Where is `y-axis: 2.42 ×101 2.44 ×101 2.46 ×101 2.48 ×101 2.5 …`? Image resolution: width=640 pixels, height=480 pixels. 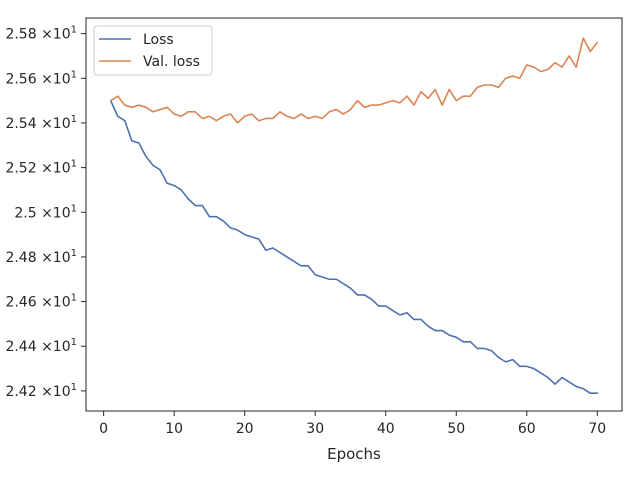
y-axis: 2.42 ×101 2.44 ×101 2.46 ×101 2.48 ×101 2.5 … is located at coordinates (45, 212).